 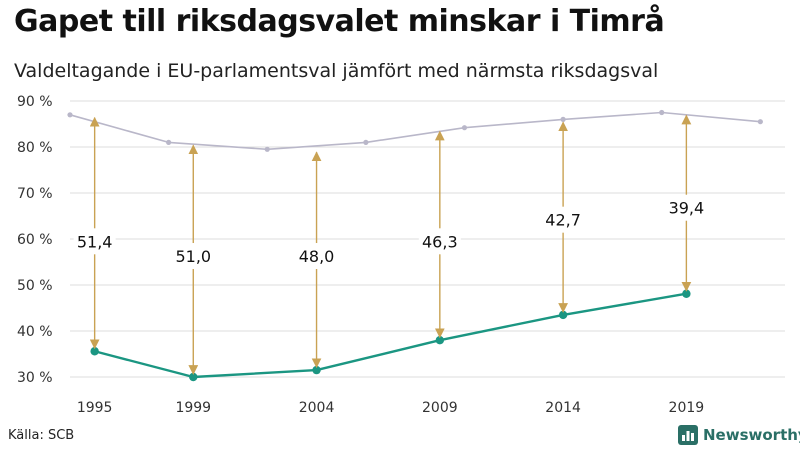 I want to click on brand-logo: Newsworthy, so click(x=739, y=435).